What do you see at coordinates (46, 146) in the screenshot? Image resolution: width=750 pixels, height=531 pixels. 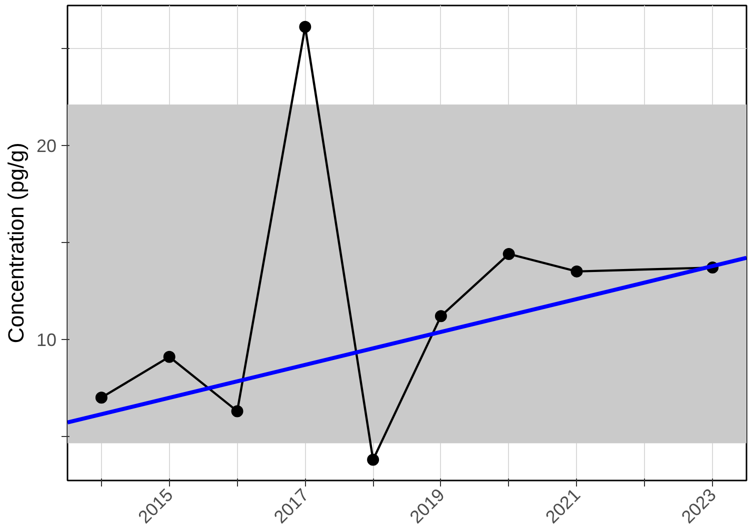 I see `y-tick-label: 20` at bounding box center [46, 146].